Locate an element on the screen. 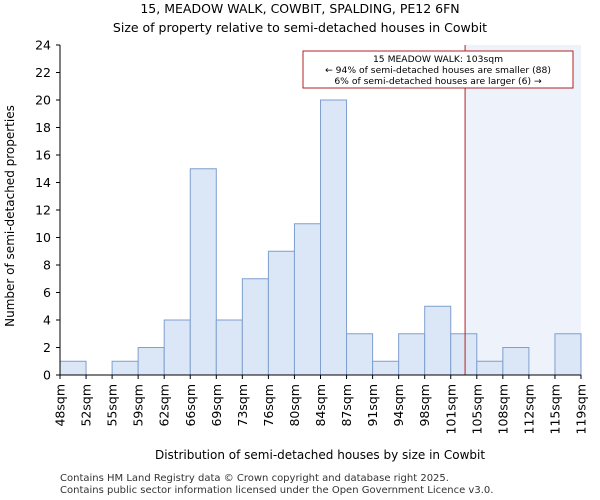  bar-98sqm is located at coordinates (438, 340).